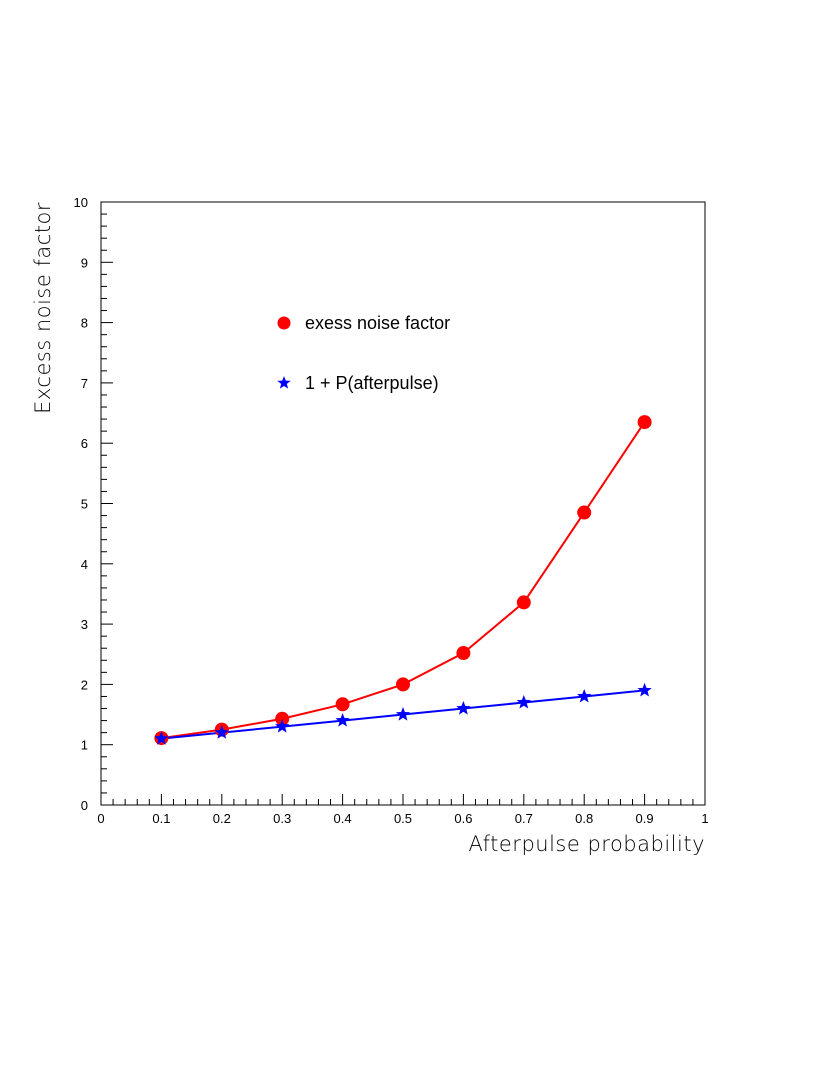 The image size is (830, 1075). What do you see at coordinates (284, 382) in the screenshot?
I see `legend-marker-star` at bounding box center [284, 382].